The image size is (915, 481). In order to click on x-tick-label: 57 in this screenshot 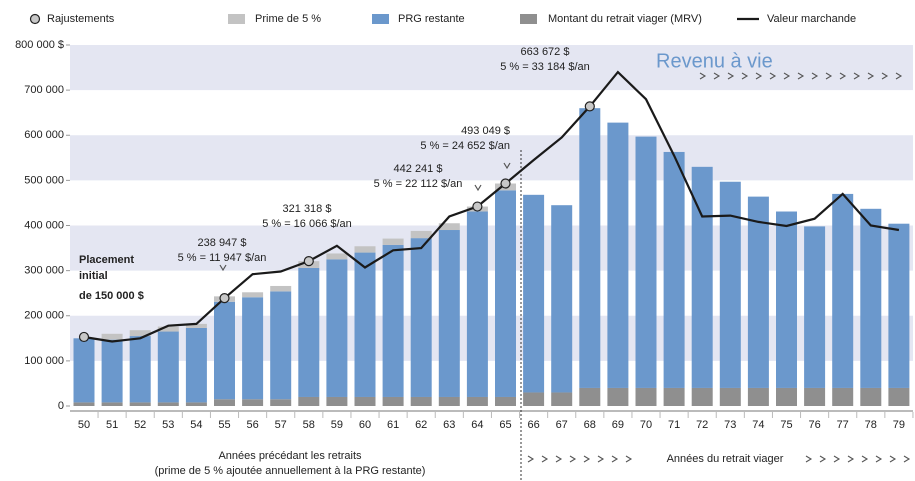, I will do `click(281, 425)`.